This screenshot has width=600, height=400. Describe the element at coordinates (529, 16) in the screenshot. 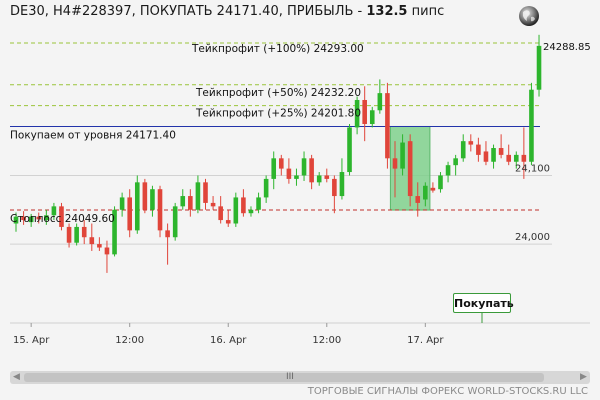

I see `globe-icon` at that location.